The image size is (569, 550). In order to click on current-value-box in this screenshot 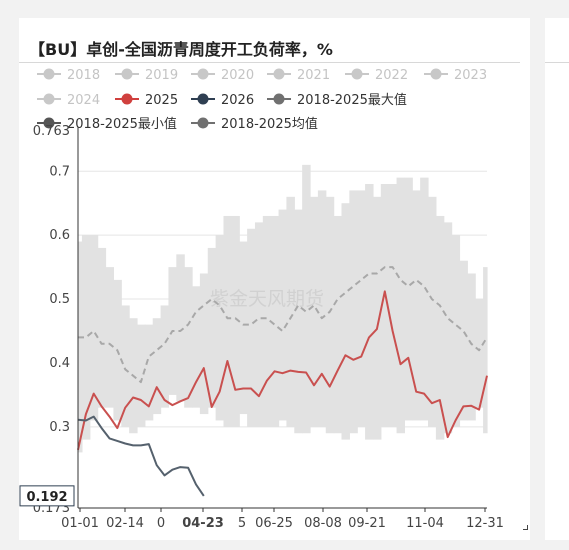, I will do `click(47, 496)`.